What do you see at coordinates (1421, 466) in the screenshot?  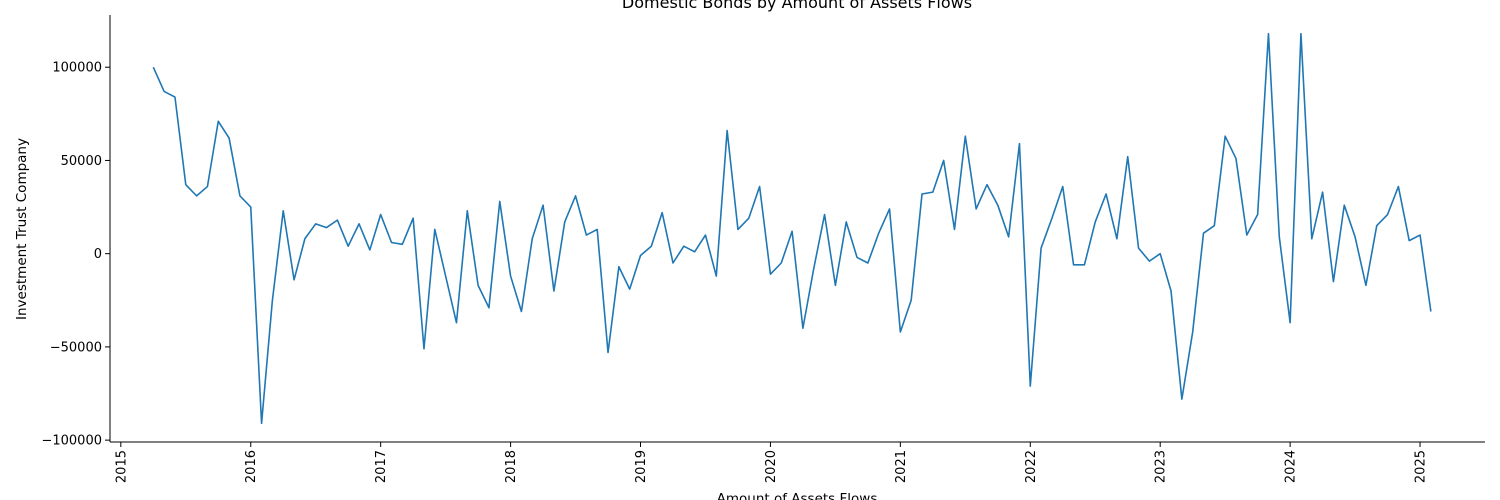 I see `x-tick-label: 2025` at bounding box center [1421, 466].